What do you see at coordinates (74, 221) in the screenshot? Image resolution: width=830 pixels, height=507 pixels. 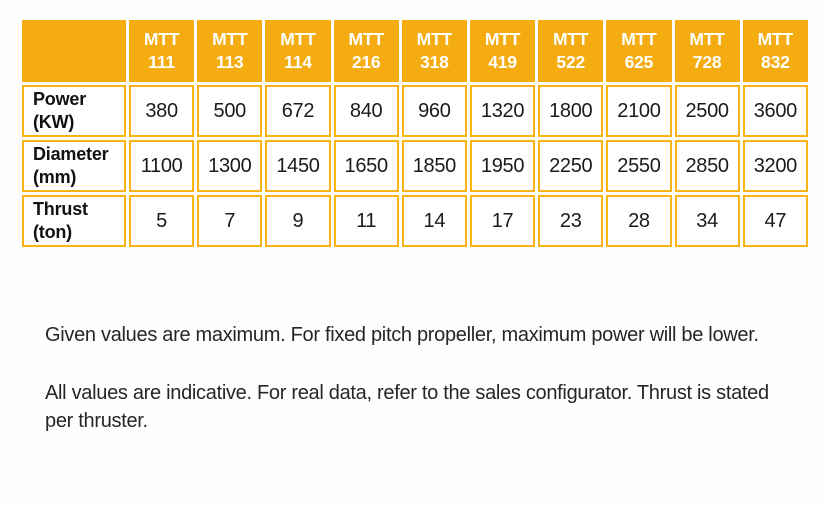 I see `row-label-thrust: Thrust (ton)` at bounding box center [74, 221].